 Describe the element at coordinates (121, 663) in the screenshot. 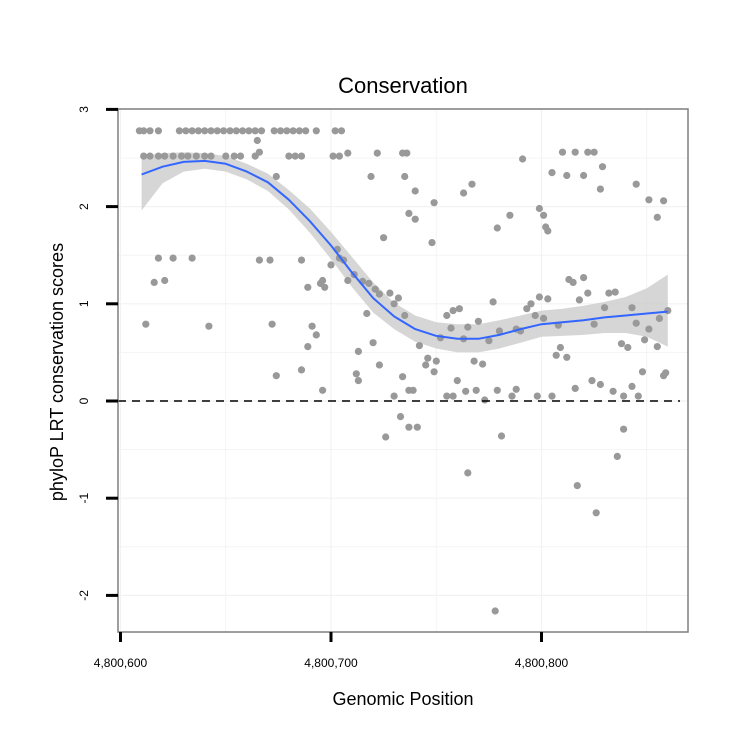

I see `x-tick-label: 4,800,600` at that location.